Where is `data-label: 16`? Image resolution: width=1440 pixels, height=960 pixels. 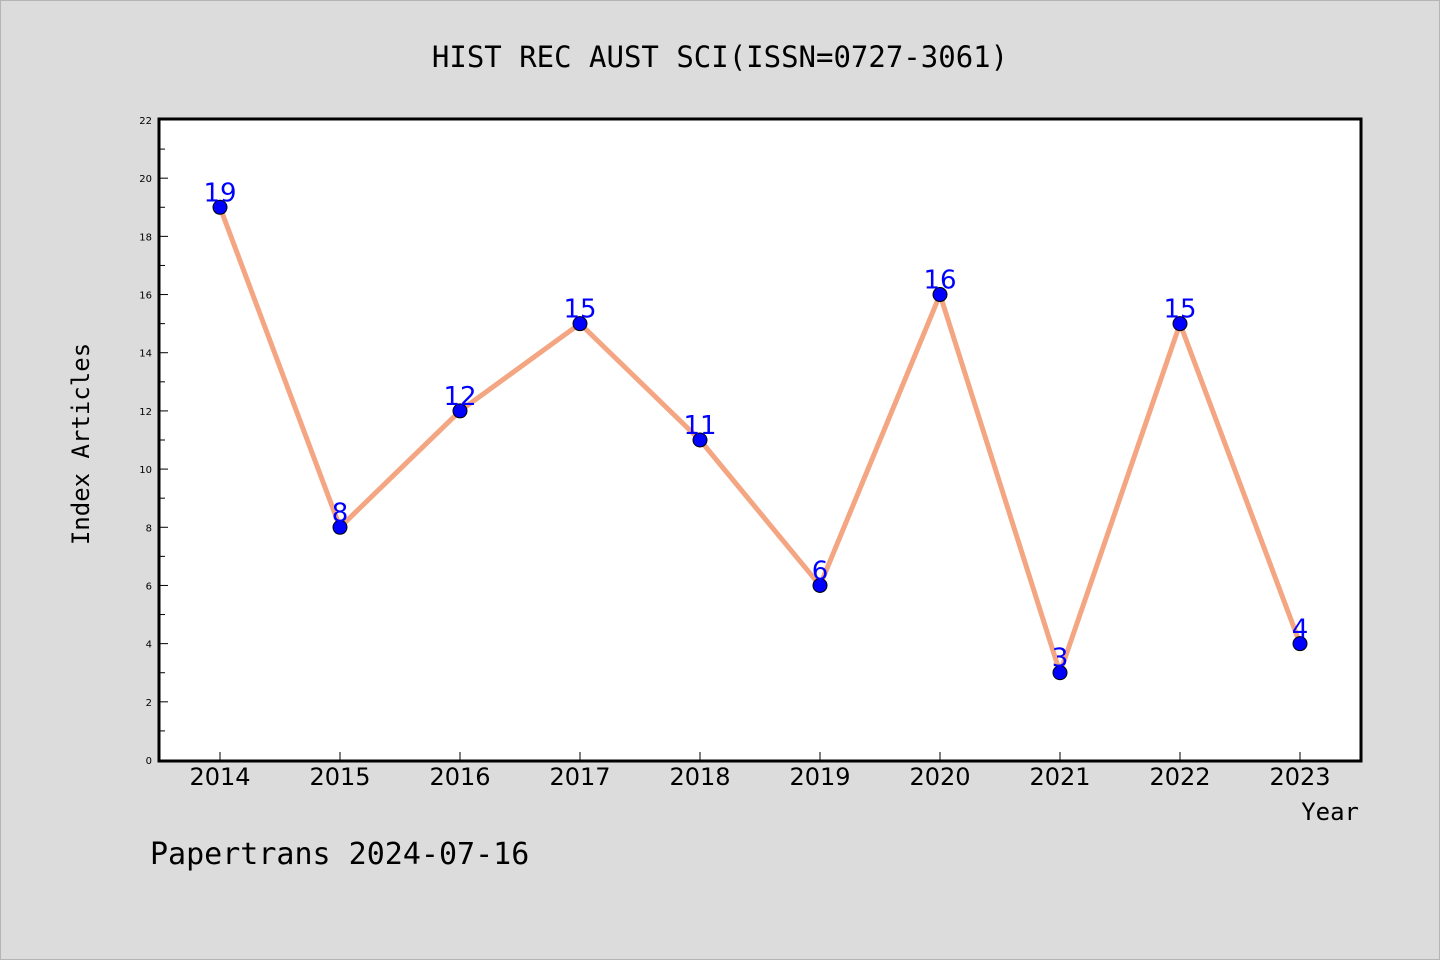
data-label: 16 is located at coordinates (939, 281).